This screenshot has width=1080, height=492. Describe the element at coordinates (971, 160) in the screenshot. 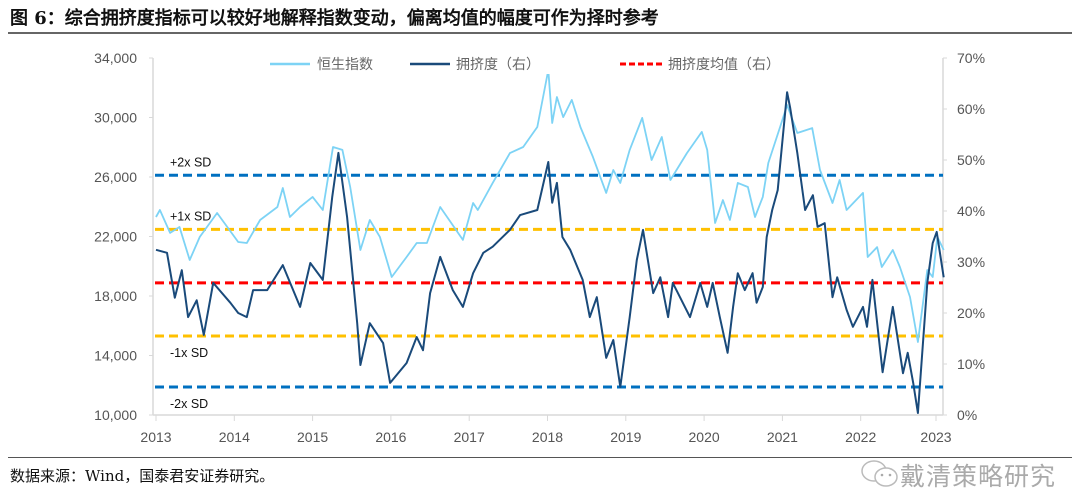

I see `right-tick-label: 50%` at that location.